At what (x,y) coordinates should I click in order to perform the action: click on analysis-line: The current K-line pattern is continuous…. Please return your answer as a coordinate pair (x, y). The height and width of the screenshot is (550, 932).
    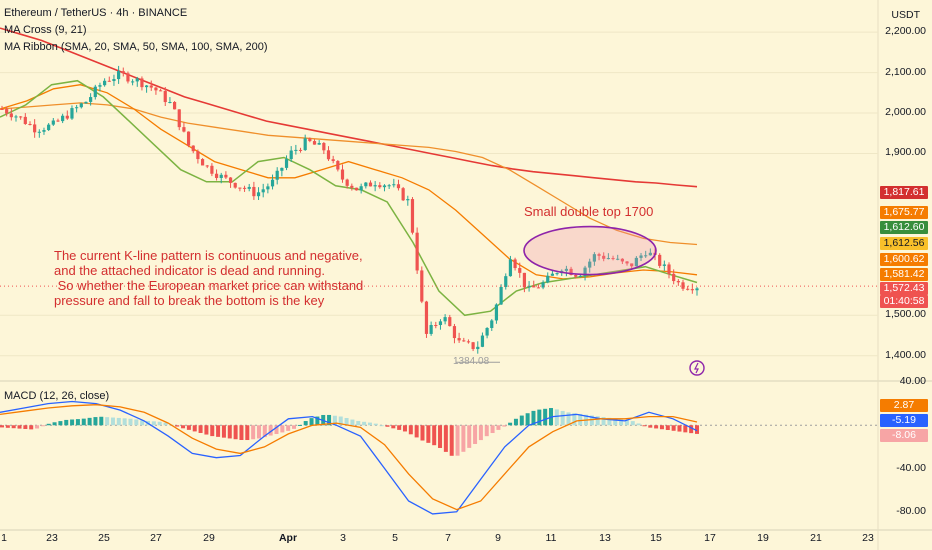
    Looking at the image, I should click on (208, 255).